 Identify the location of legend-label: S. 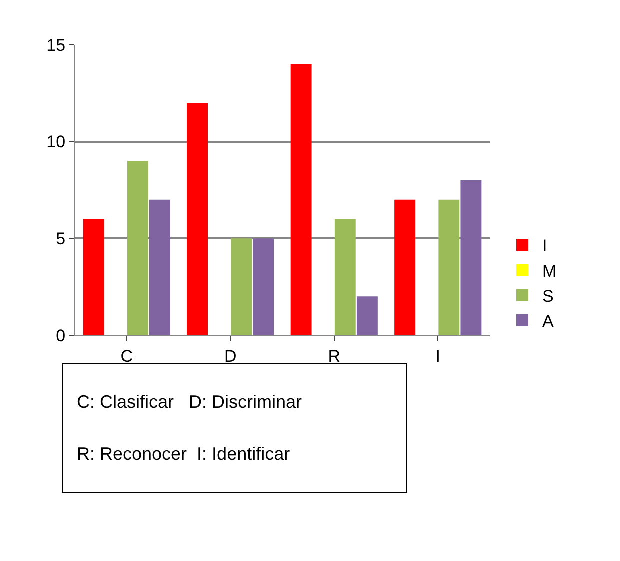
(548, 296).